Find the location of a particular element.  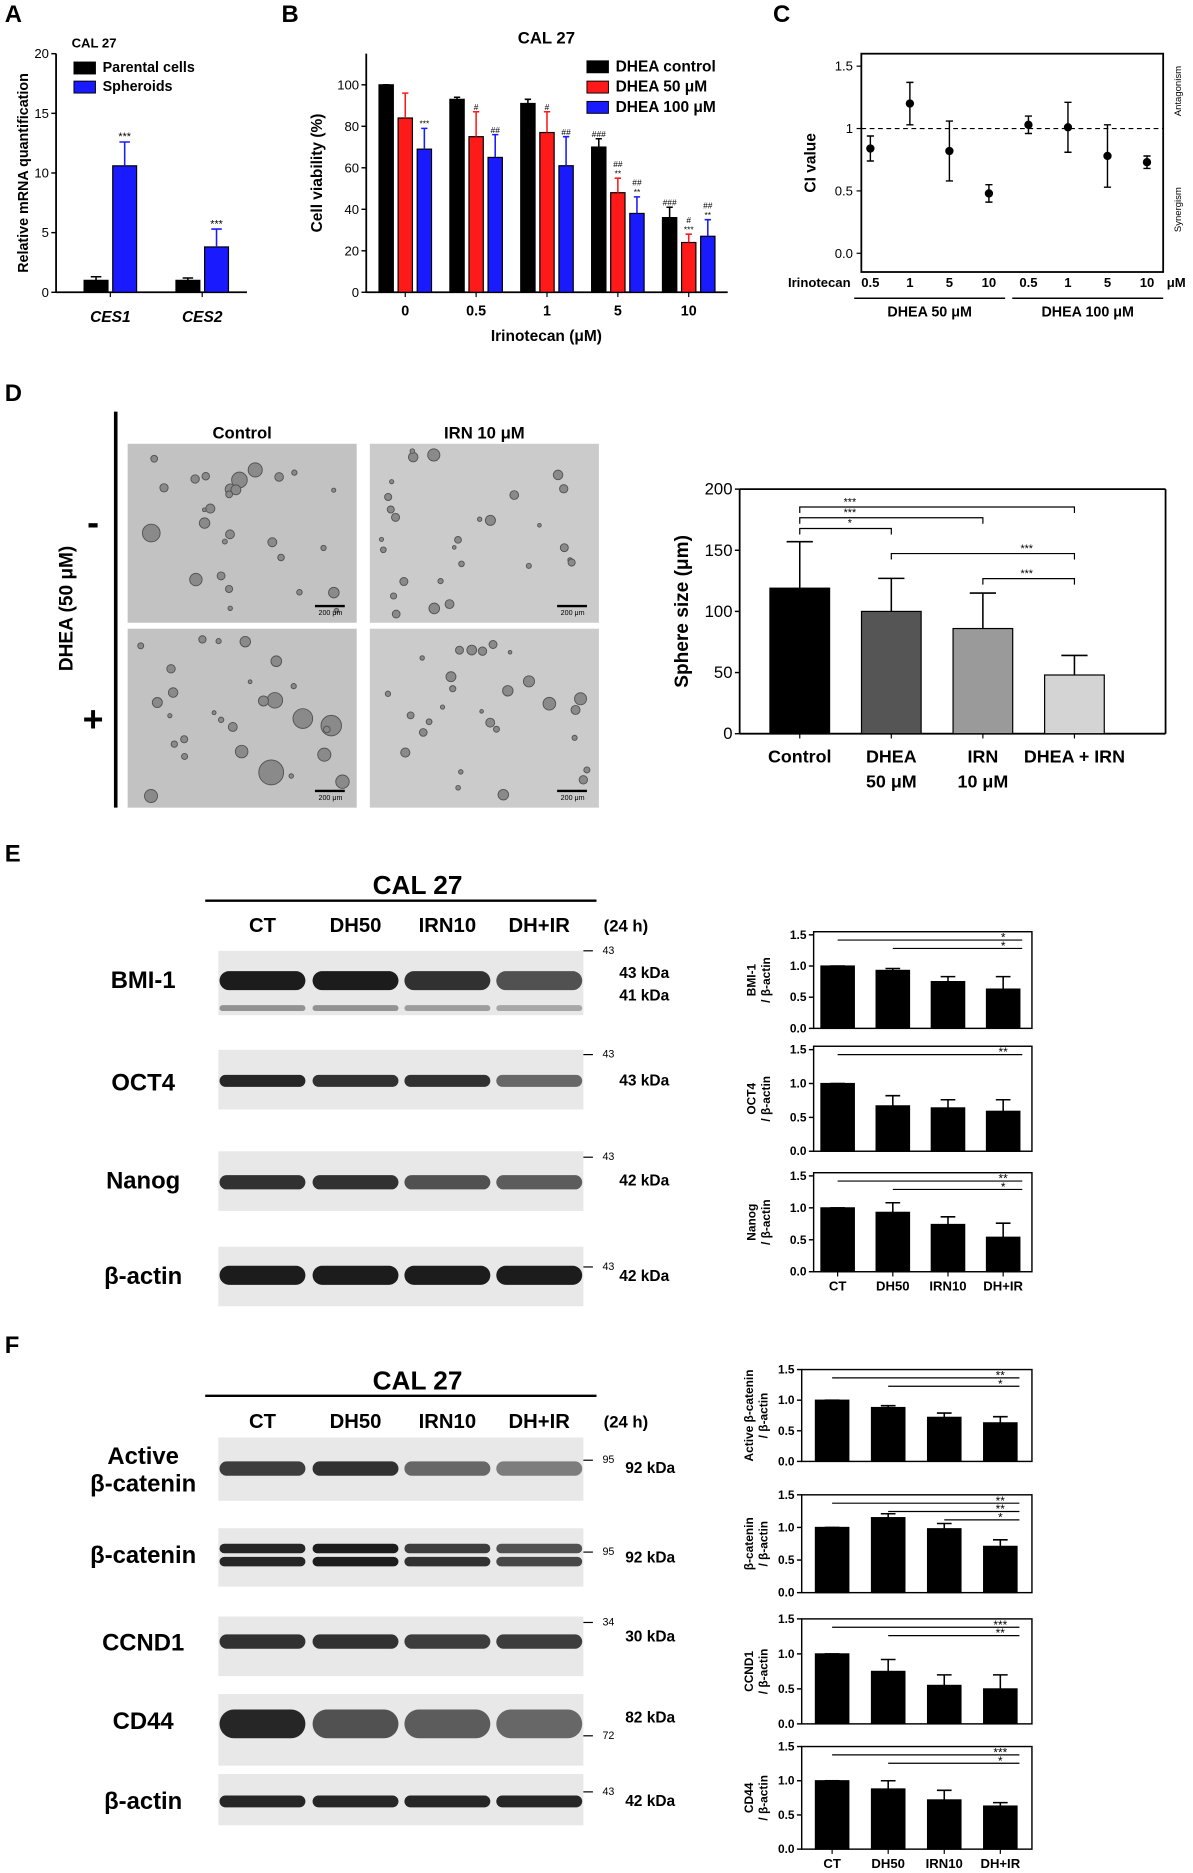

legend-label: DHEA control is located at coordinates (666, 66).